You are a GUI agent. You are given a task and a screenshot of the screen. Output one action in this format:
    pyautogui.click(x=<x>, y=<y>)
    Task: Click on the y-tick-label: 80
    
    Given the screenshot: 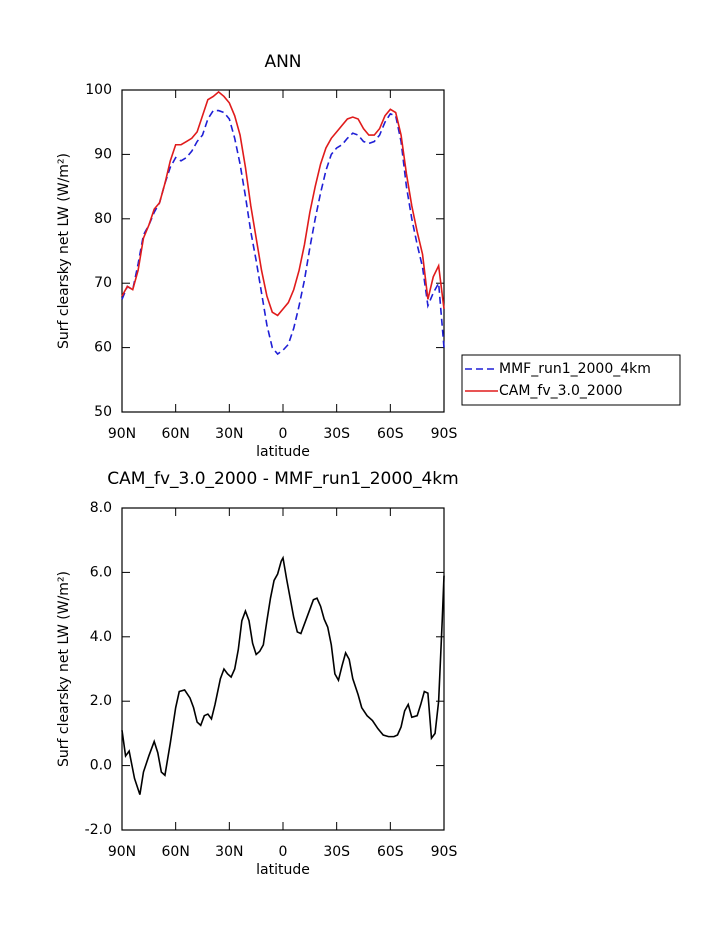 What is the action you would take?
    pyautogui.click(x=103, y=219)
    